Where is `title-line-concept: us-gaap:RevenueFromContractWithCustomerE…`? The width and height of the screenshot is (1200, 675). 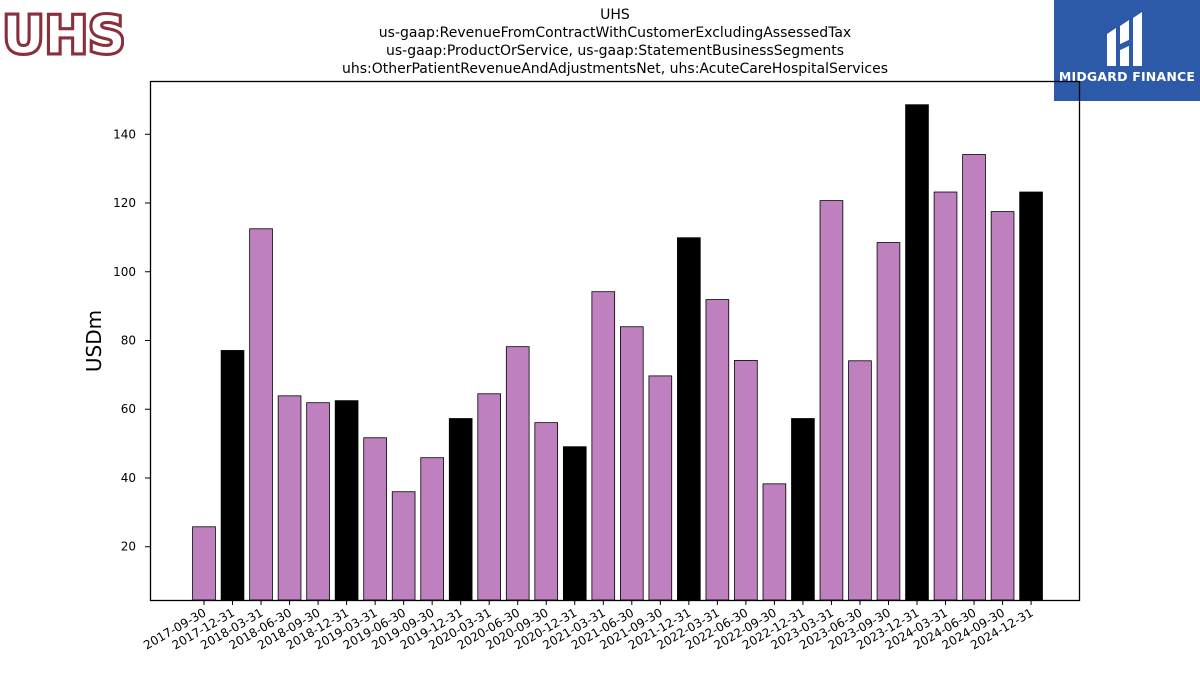 title-line-concept: us-gaap:RevenueFromContractWithCustomerE… is located at coordinates (615, 33).